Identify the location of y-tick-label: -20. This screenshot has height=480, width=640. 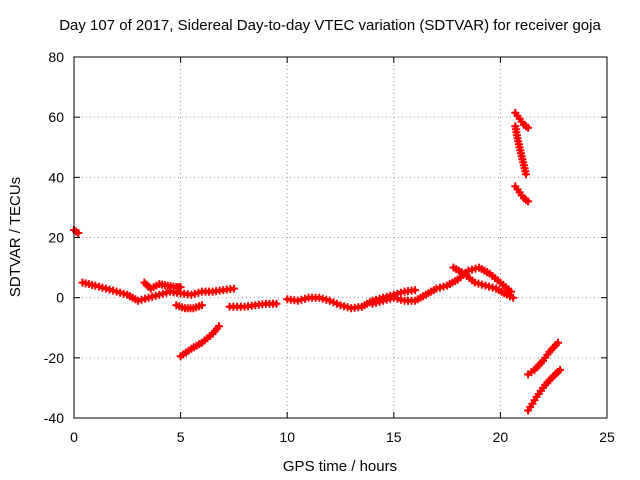
(54, 358).